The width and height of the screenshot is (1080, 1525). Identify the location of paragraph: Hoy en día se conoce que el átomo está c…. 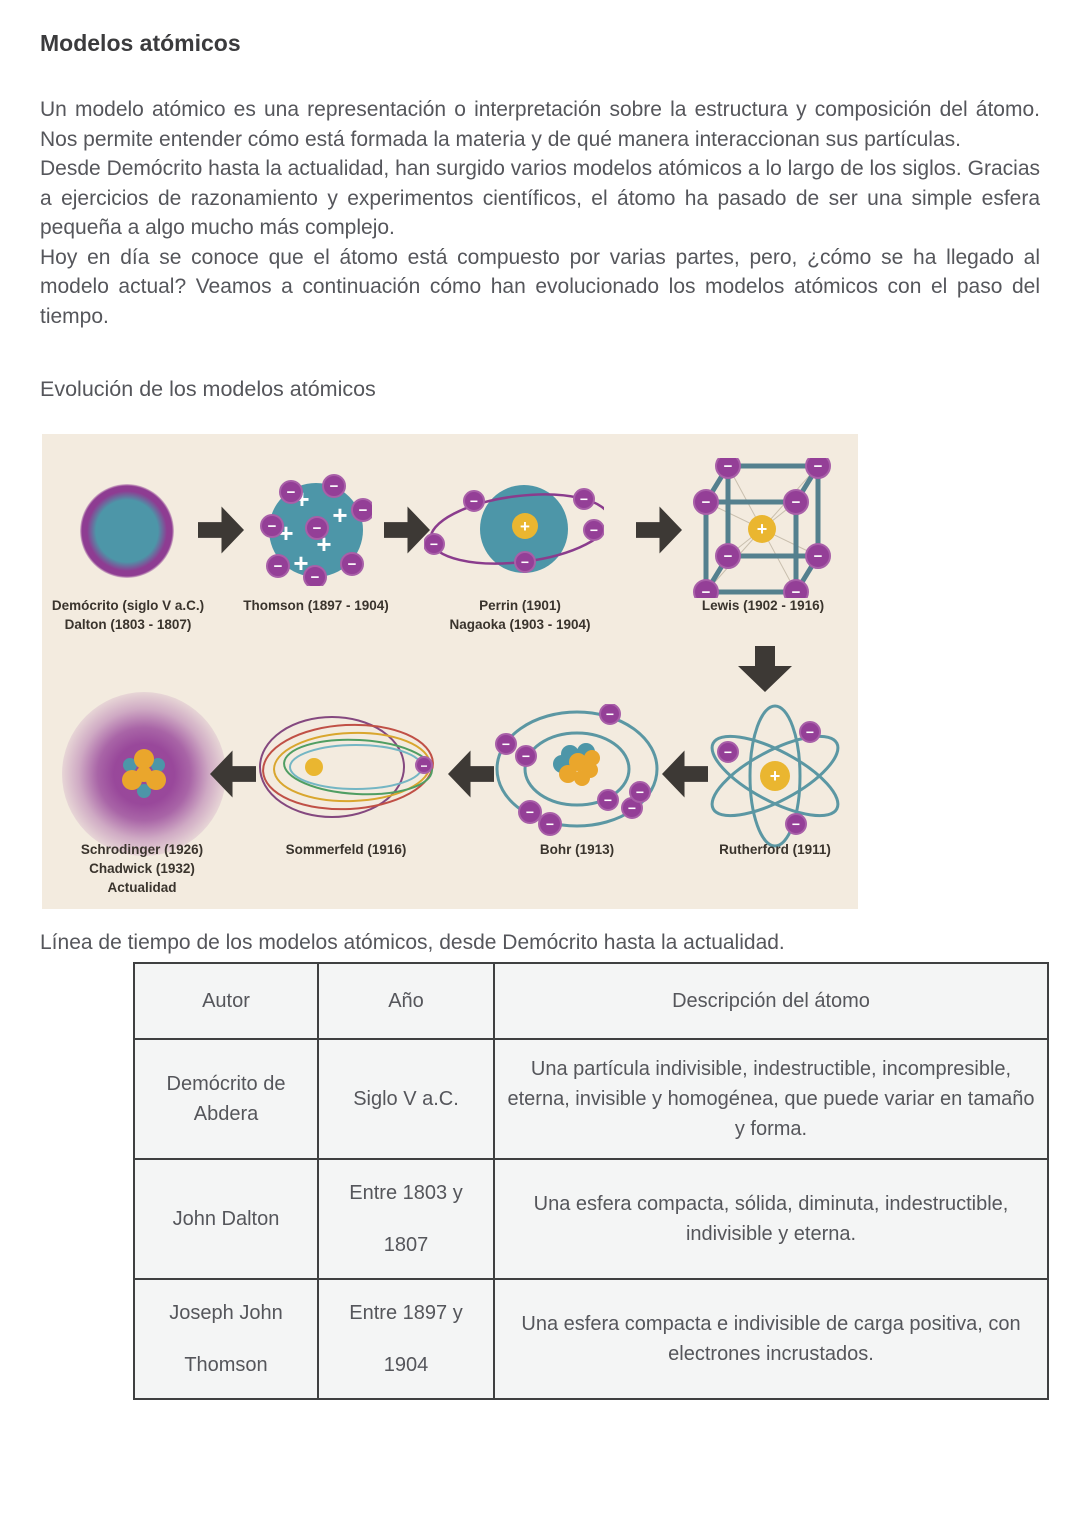
(540, 286).